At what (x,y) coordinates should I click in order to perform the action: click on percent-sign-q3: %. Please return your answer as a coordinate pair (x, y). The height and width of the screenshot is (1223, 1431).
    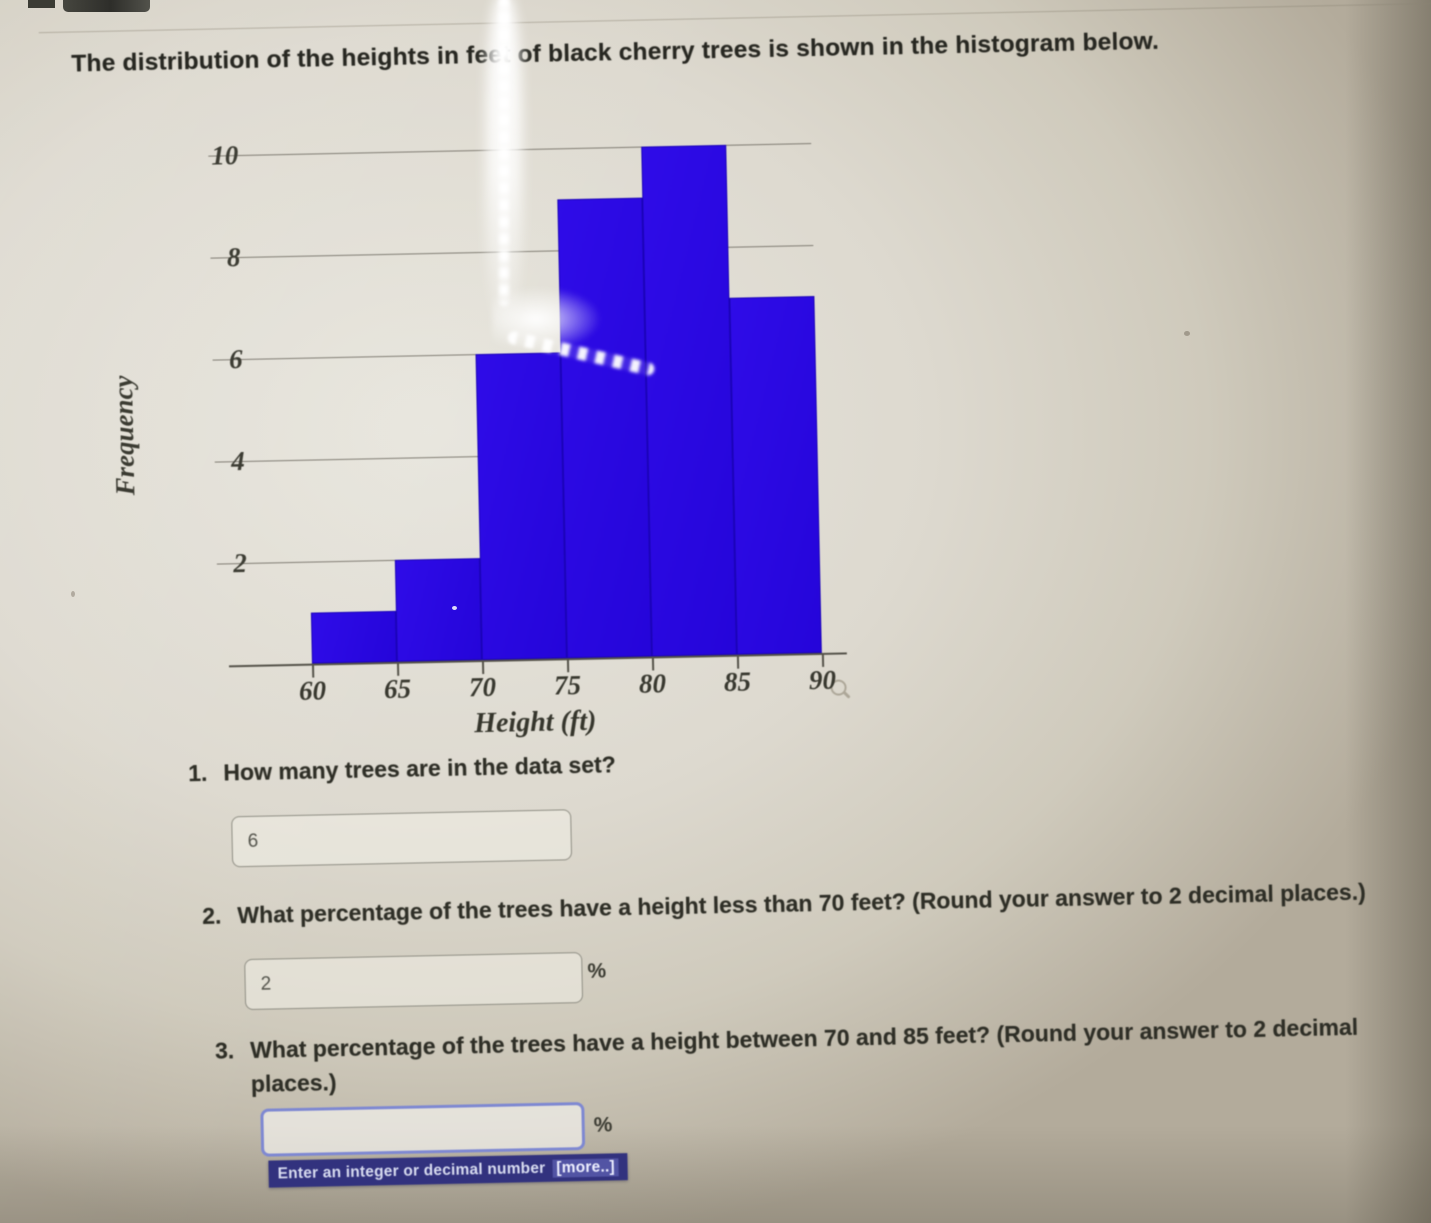
    Looking at the image, I should click on (603, 1125).